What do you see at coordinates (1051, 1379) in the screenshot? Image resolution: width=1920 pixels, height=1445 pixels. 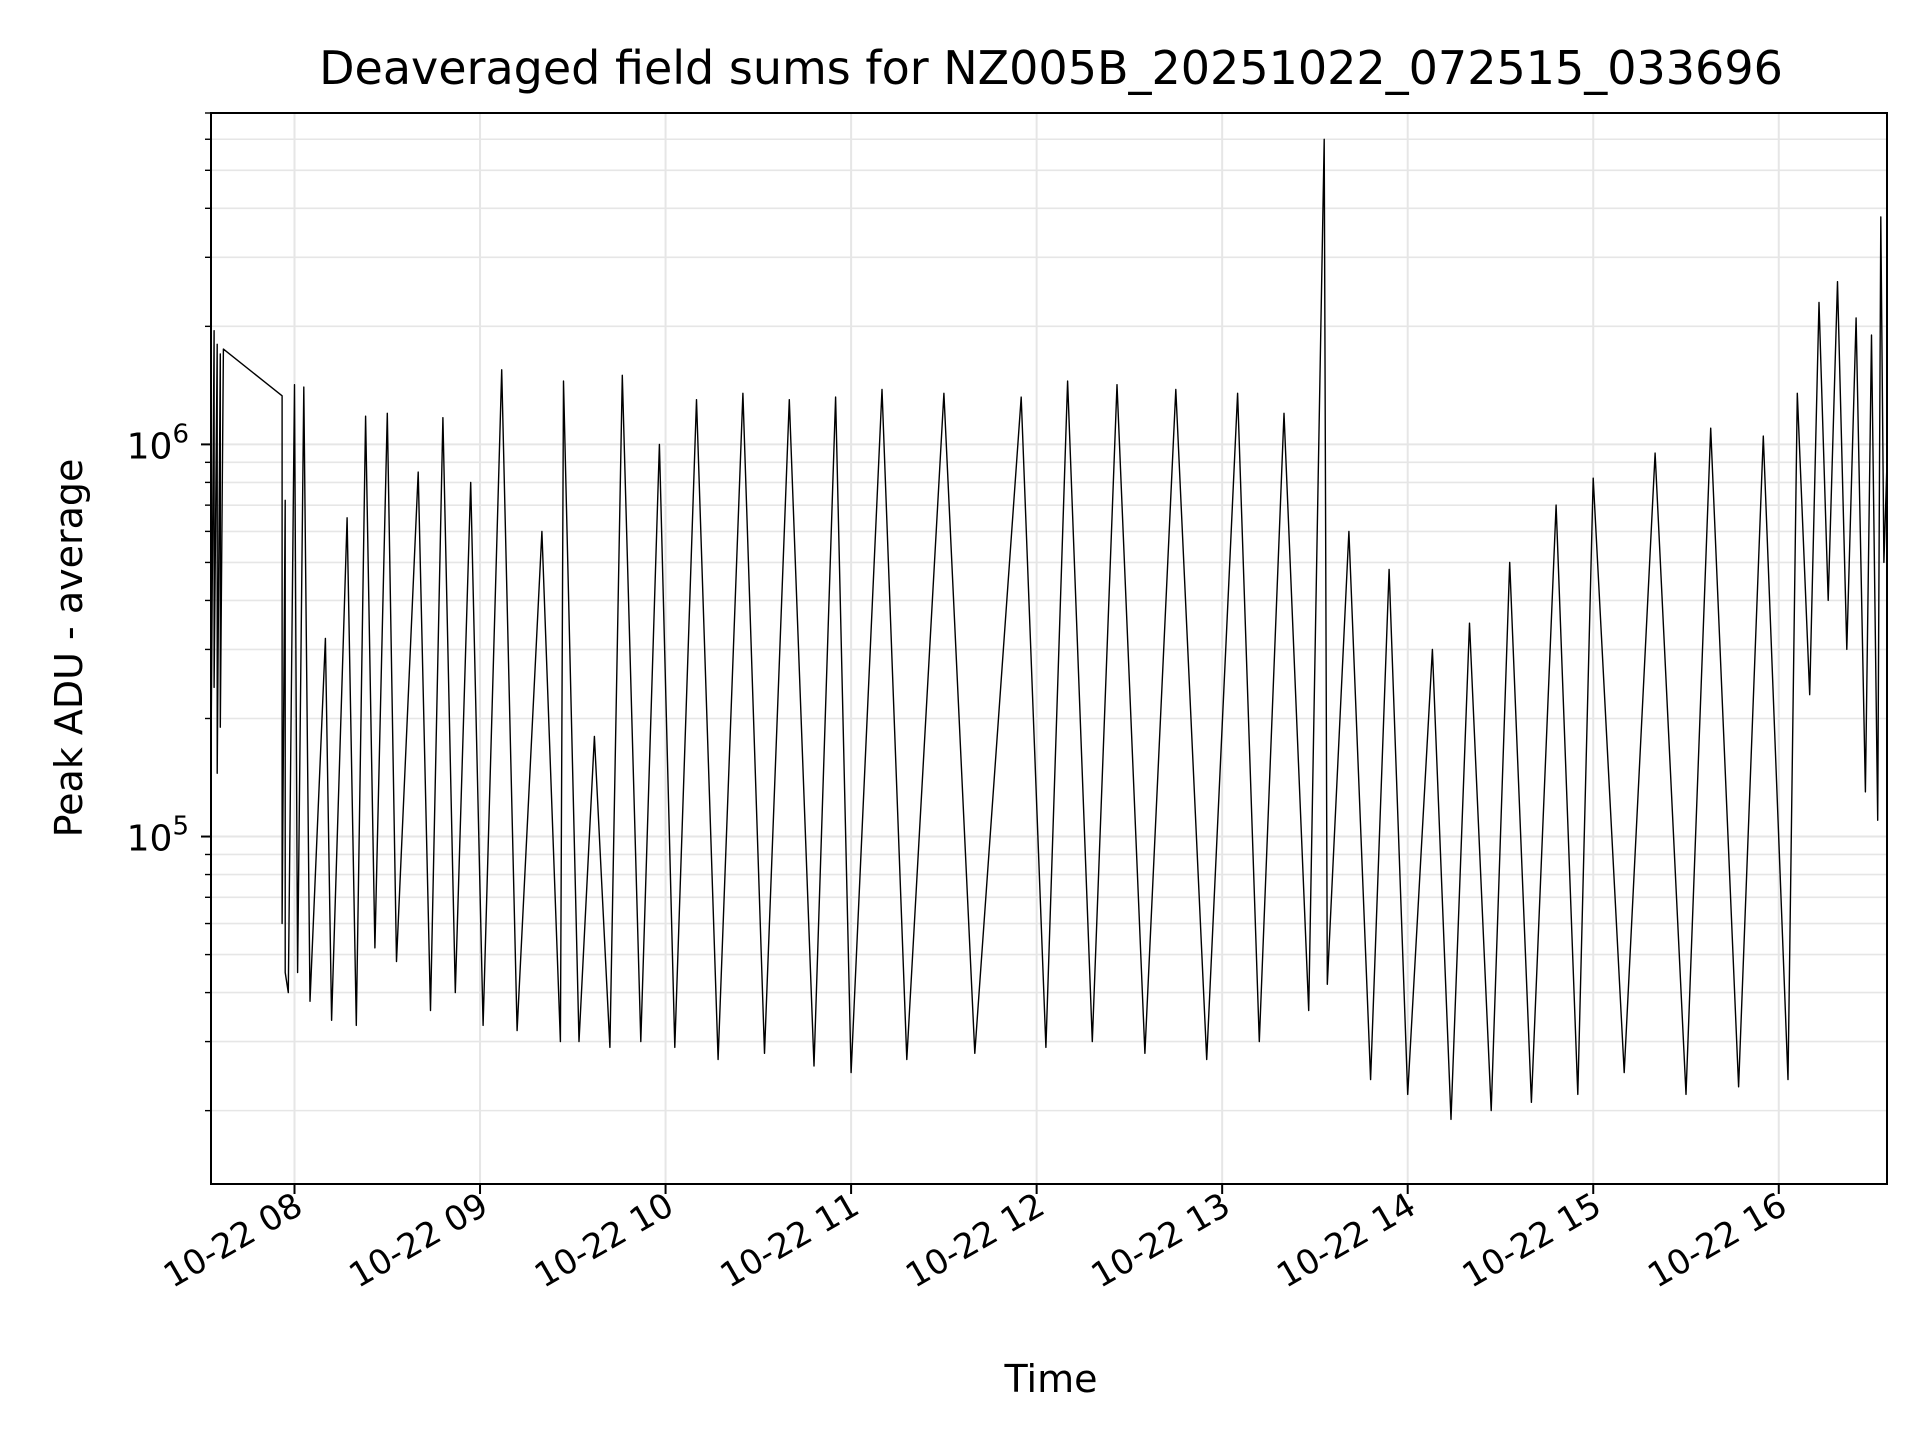 I see `x-axis-label: Time` at bounding box center [1051, 1379].